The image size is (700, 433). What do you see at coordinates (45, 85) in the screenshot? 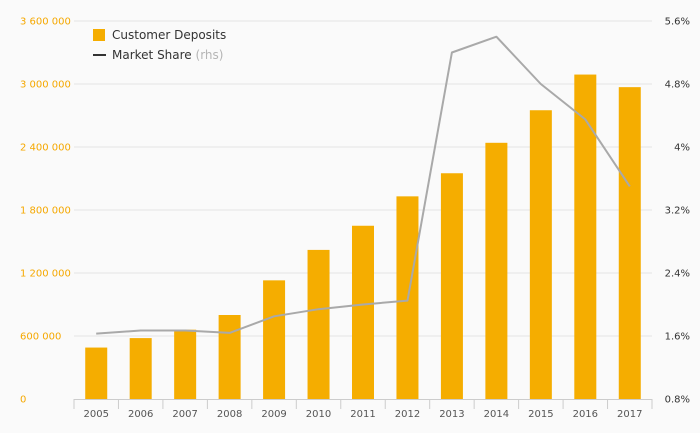
I see `left-tick-label: 3 000 000` at bounding box center [45, 85].